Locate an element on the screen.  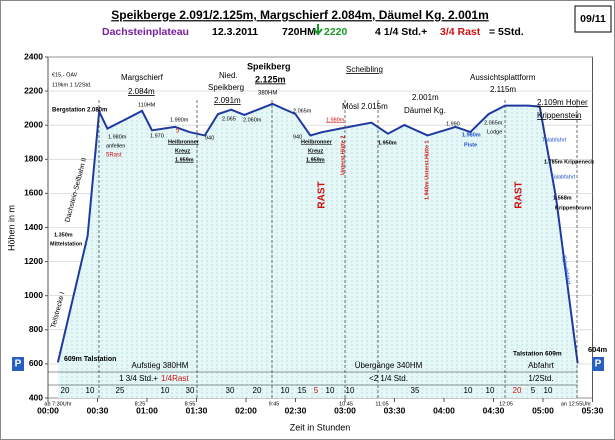
annotation: Däumel Kg. is located at coordinates (425, 110).